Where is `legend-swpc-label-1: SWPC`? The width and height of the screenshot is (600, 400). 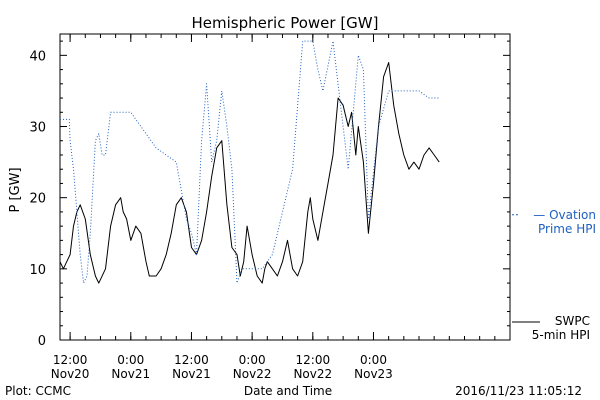 legend-swpc-label-1: SWPC is located at coordinates (572, 321).